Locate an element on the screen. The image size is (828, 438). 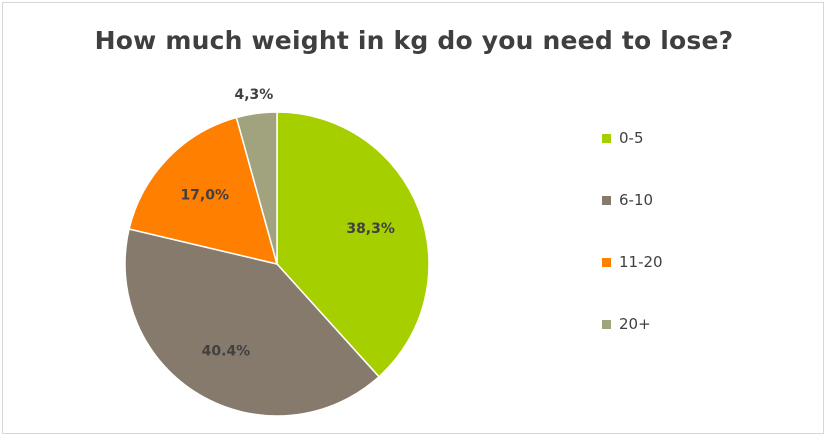
data-label-0-5: 38,3% is located at coordinates (370, 229).